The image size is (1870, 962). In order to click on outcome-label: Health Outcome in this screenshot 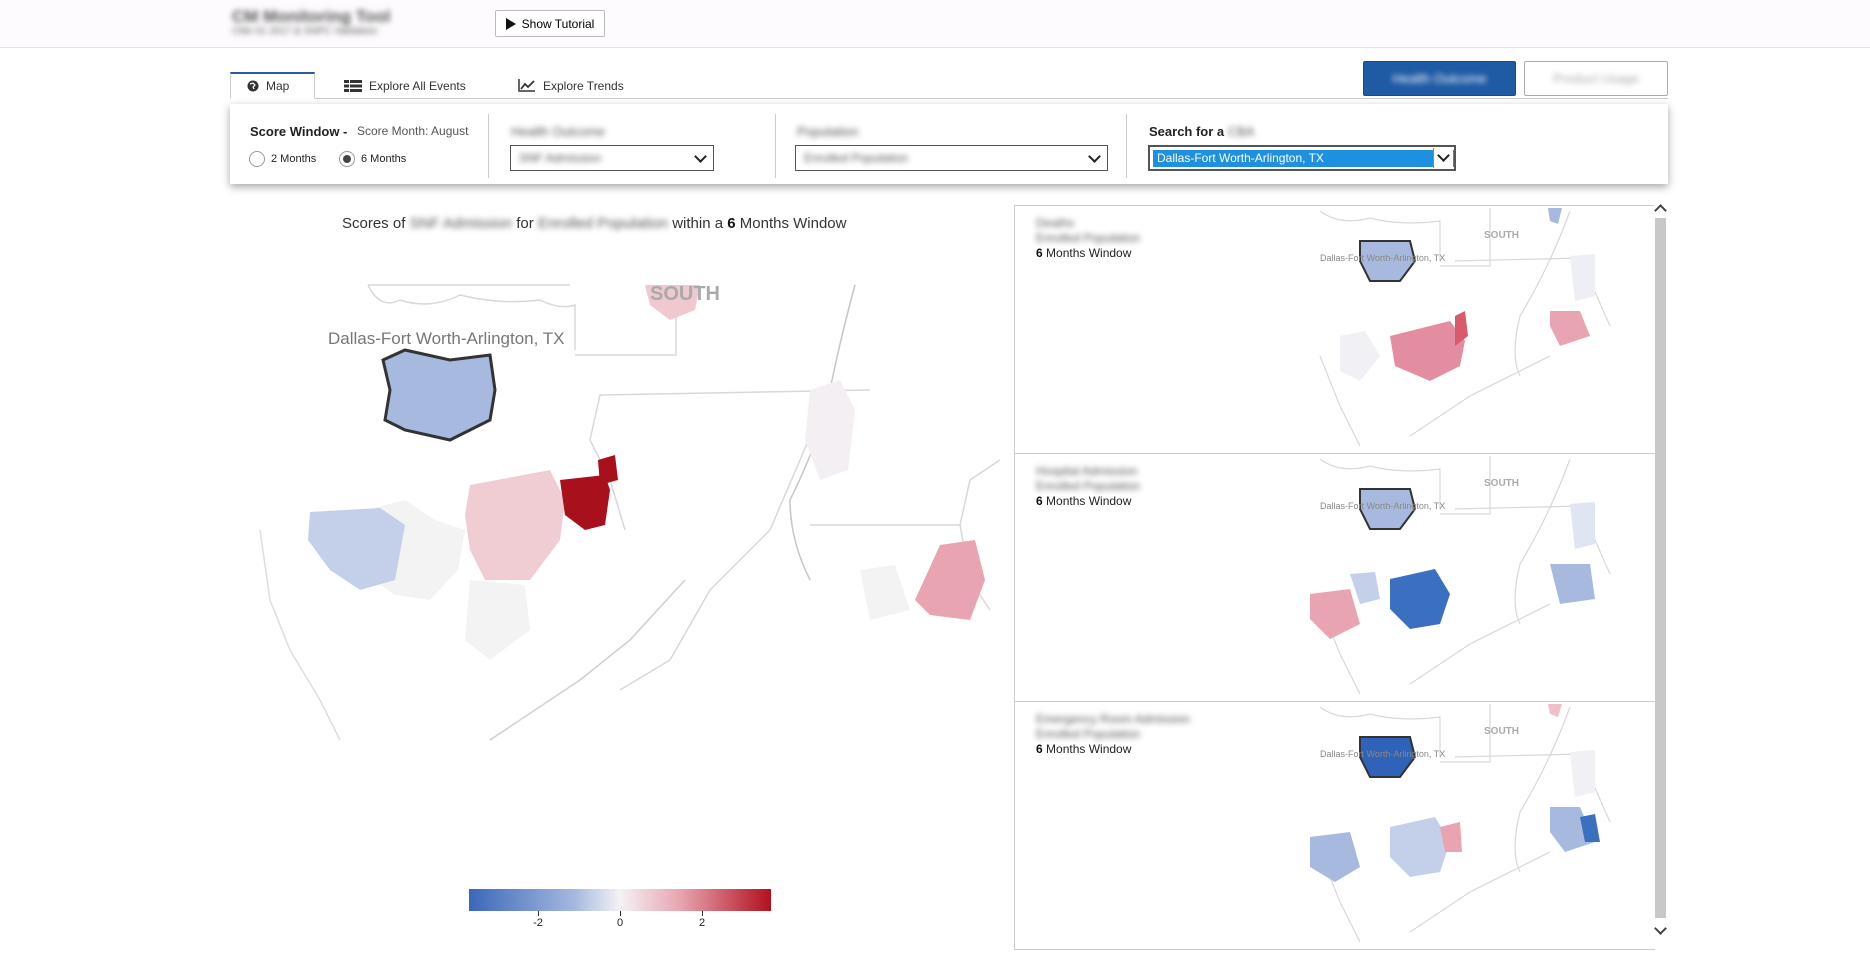, I will do `click(558, 131)`.